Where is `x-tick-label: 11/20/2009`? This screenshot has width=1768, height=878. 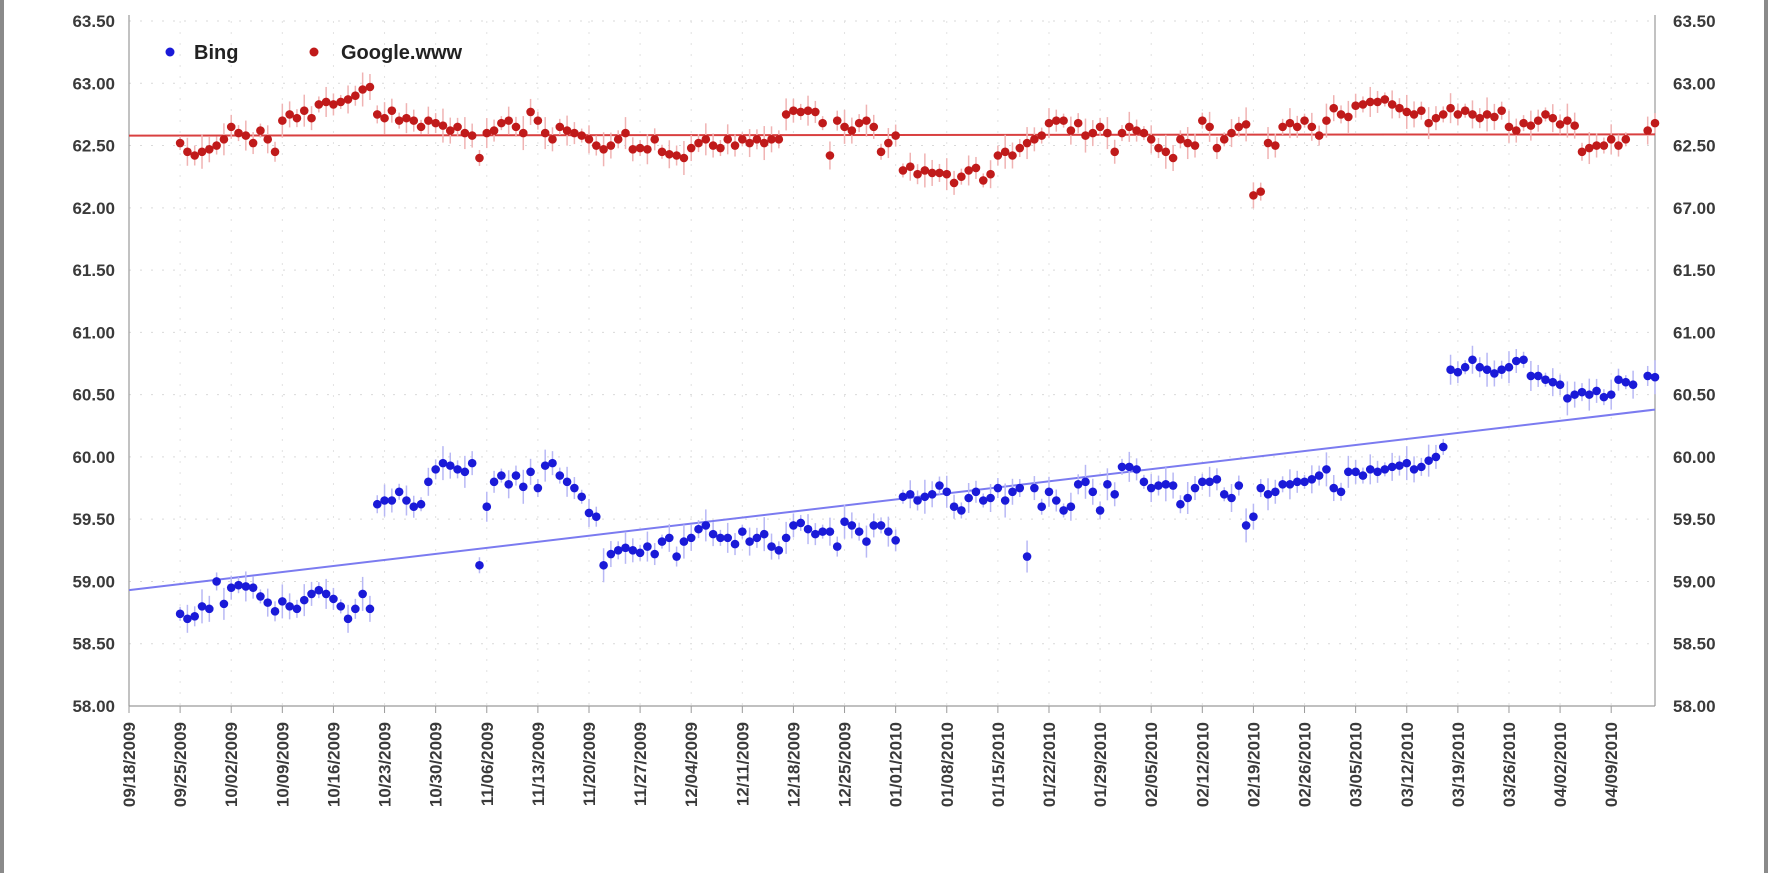
x-tick-label: 11/20/2009 is located at coordinates (589, 764).